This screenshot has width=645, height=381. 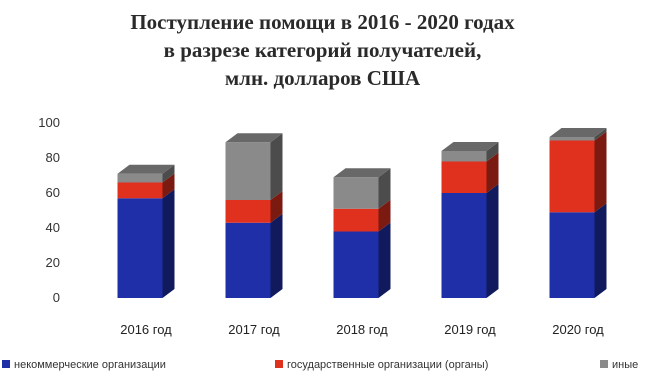 I want to click on chart-title-line-3: млн. долларов США, so click(x=322, y=78).